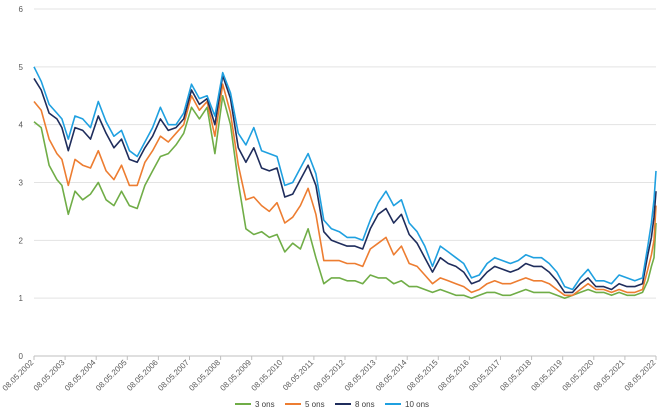  I want to click on y-tick-label: 2, so click(21, 240).